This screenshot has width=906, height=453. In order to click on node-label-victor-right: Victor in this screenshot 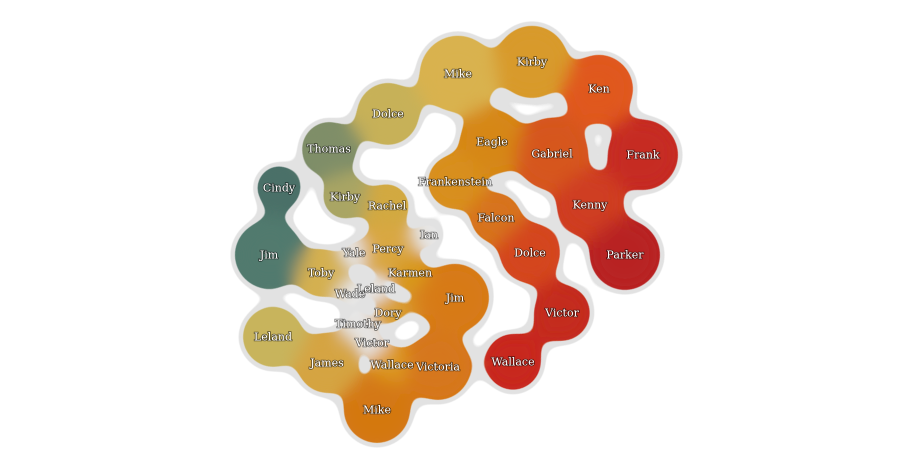, I will do `click(561, 313)`.